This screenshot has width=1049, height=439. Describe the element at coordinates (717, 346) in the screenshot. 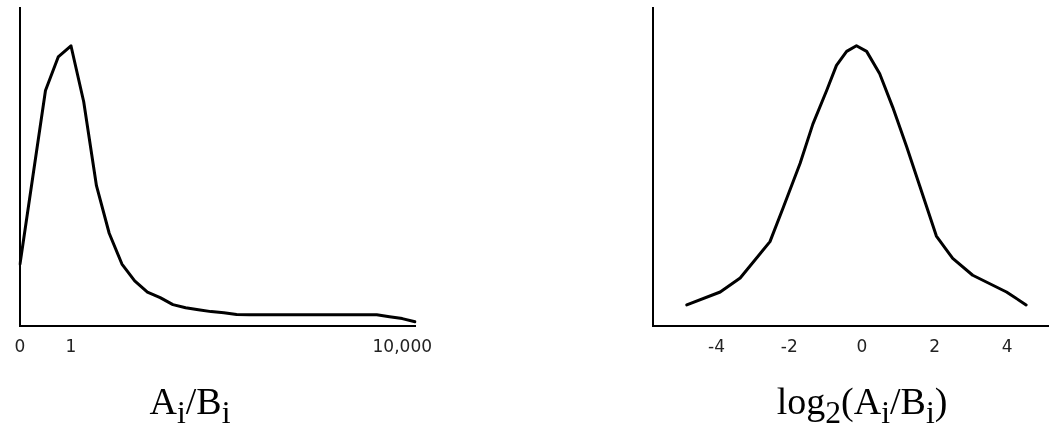

I see `x-tick-label: -4` at that location.